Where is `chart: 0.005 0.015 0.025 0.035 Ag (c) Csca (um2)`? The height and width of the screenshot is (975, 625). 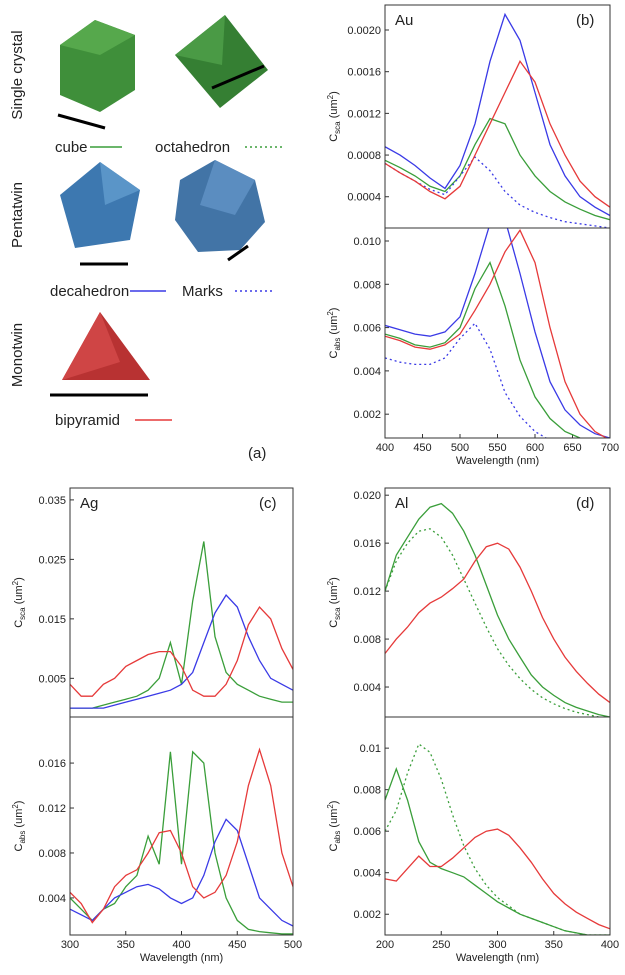 chart: 0.005 0.015 0.025 0.035 Ag (c) Csca (um2) is located at coordinates (152, 602).